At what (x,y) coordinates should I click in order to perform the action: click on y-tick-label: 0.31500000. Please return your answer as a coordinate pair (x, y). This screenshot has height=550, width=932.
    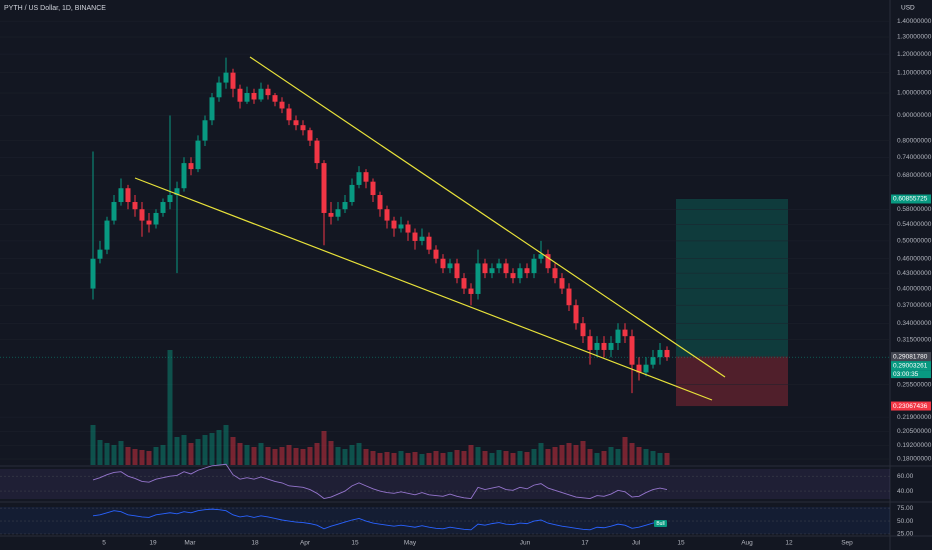
    Looking at the image, I should click on (914, 339).